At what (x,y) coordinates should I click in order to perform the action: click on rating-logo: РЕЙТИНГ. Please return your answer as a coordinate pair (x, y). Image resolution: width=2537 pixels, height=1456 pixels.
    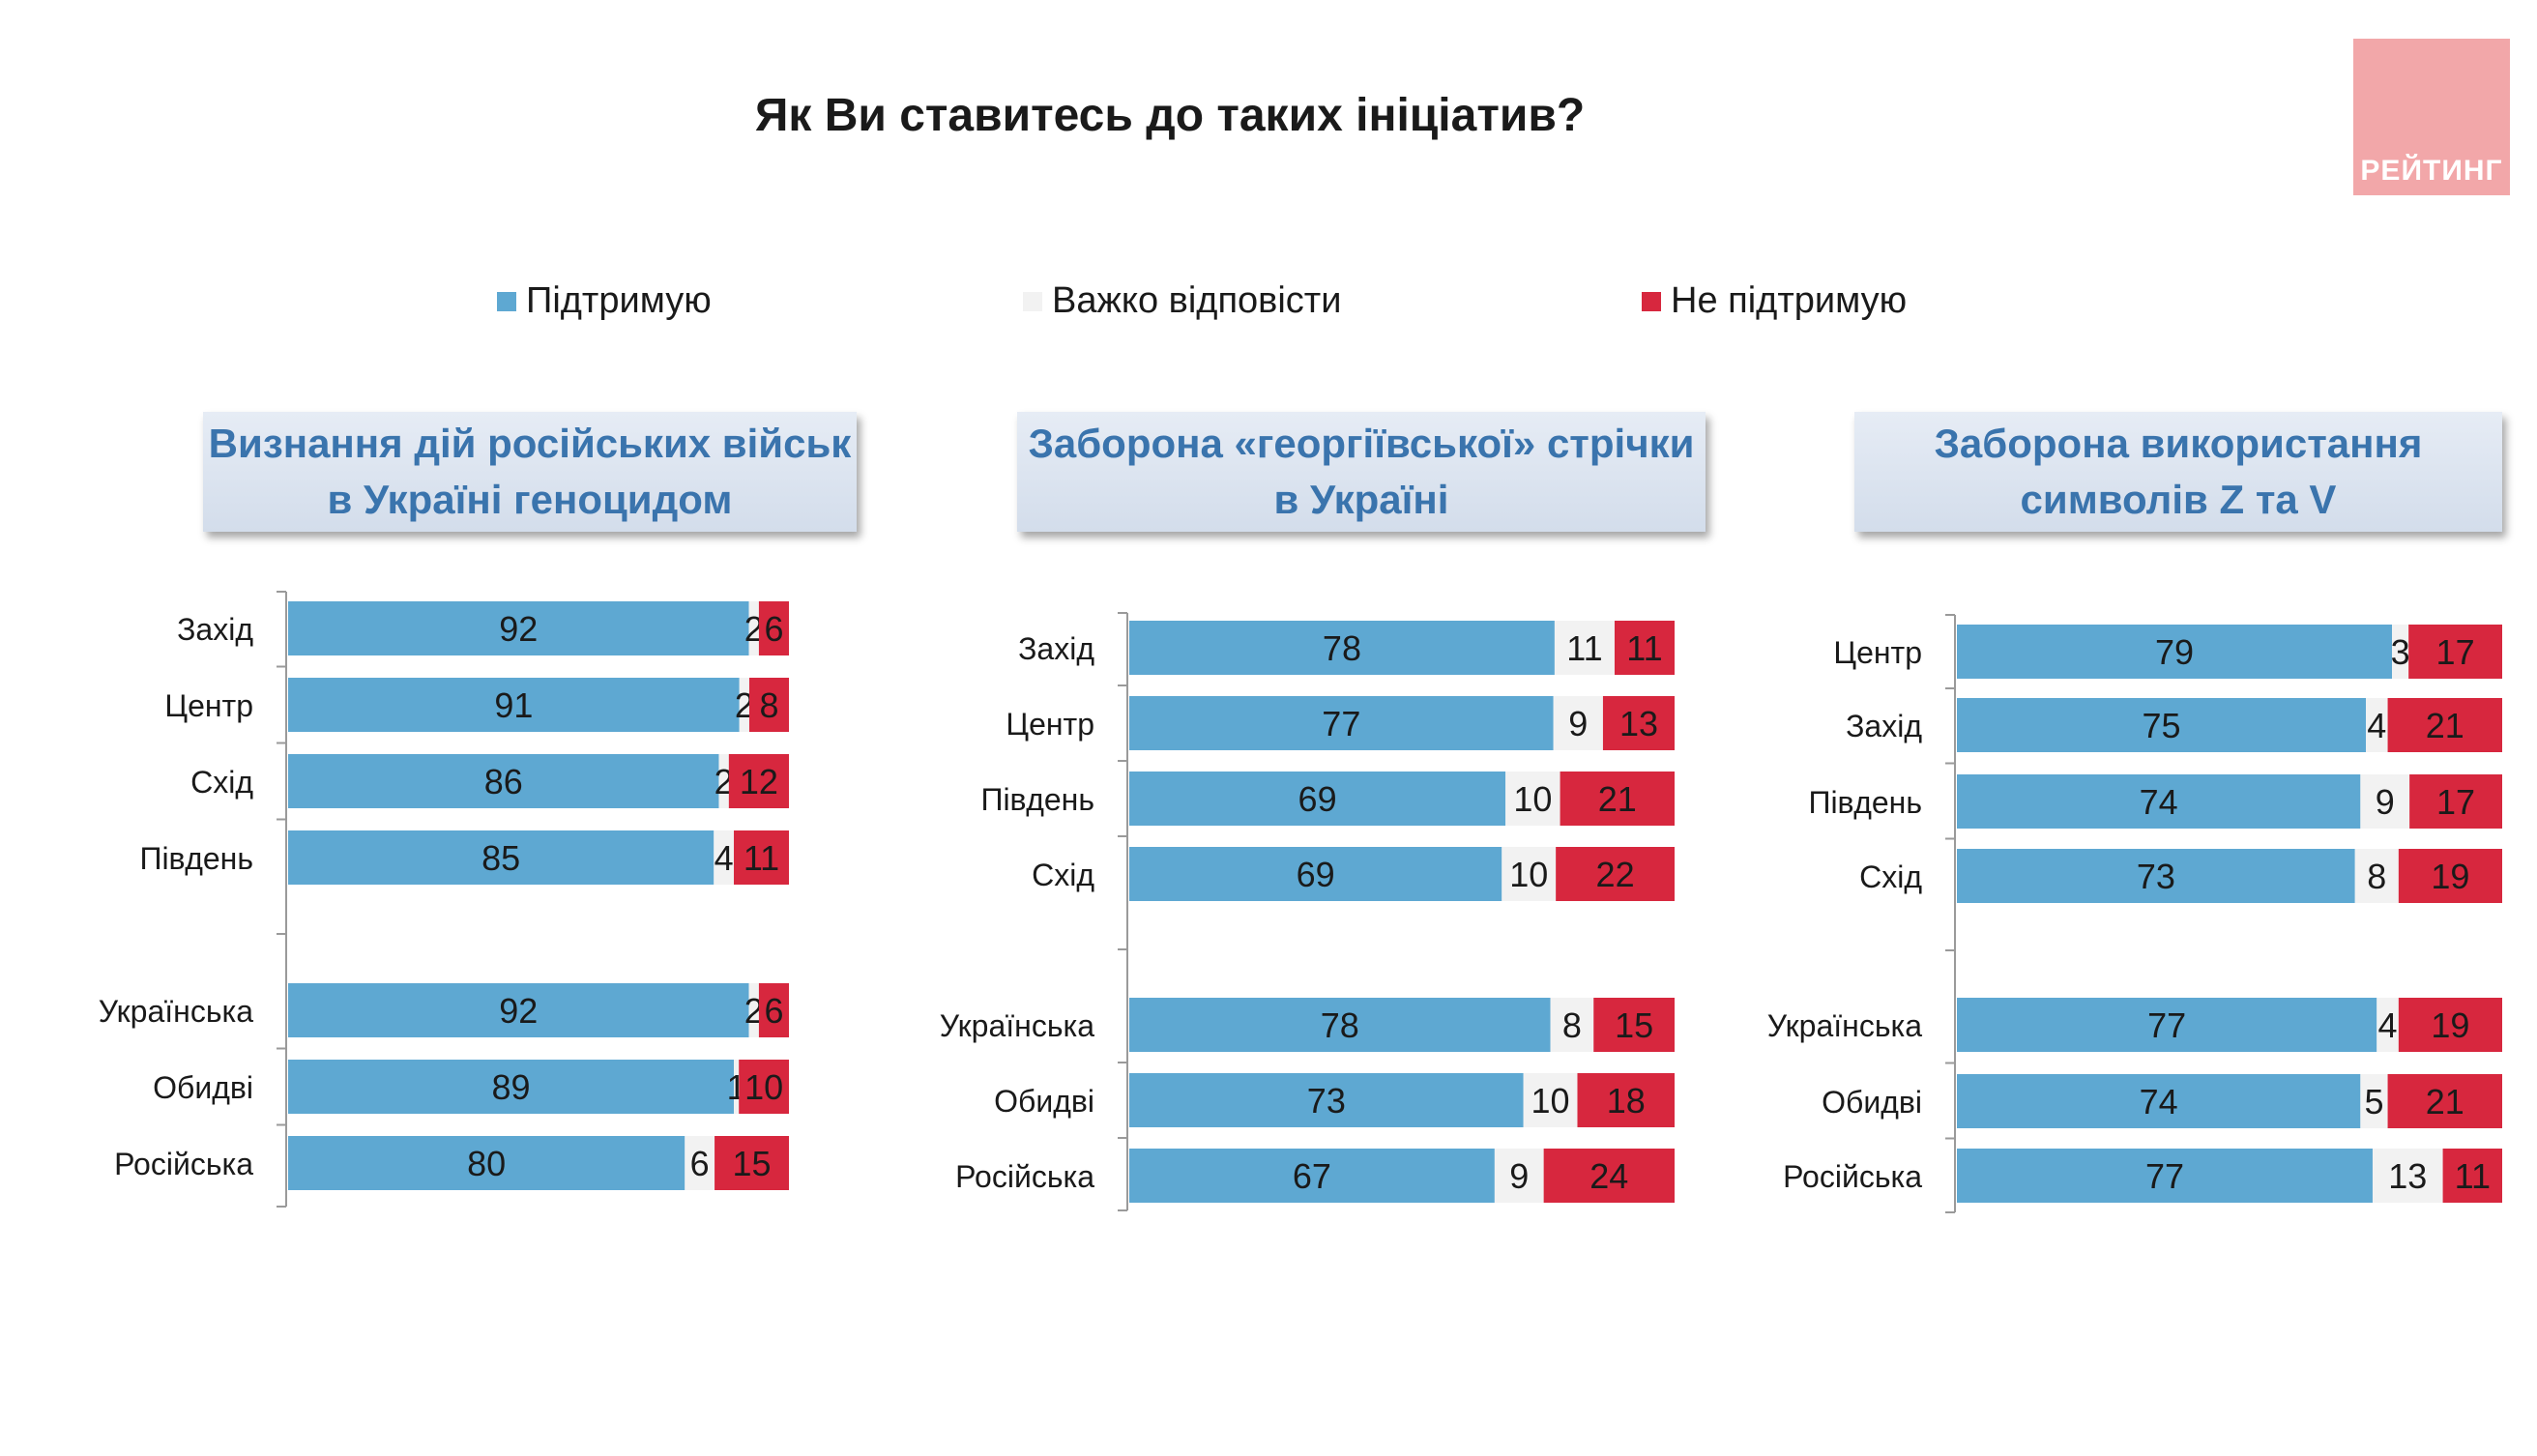
    Looking at the image, I should click on (2431, 117).